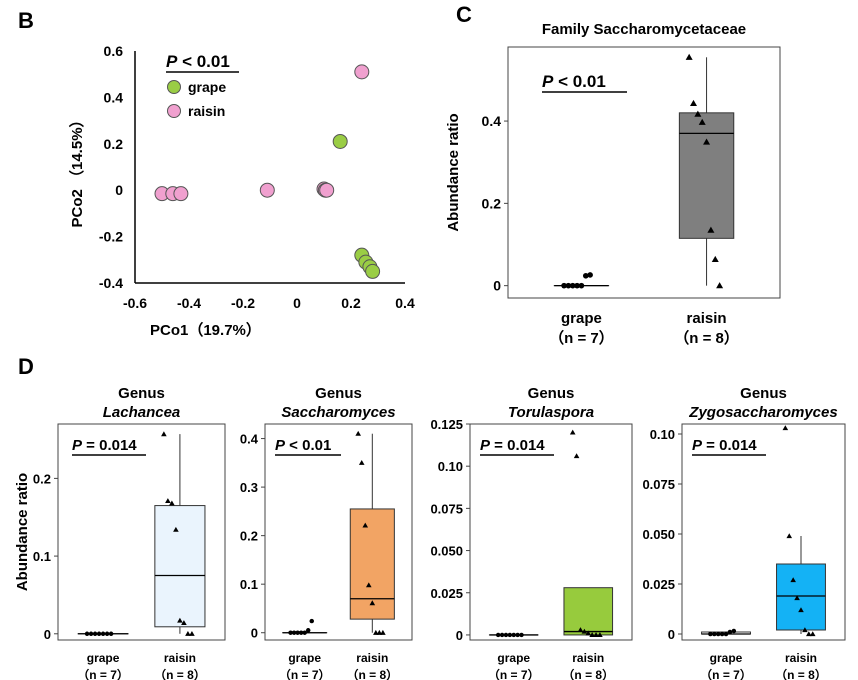 The height and width of the screenshot is (680, 858). I want to click on x-tick-label: 0.2, so click(351, 303).